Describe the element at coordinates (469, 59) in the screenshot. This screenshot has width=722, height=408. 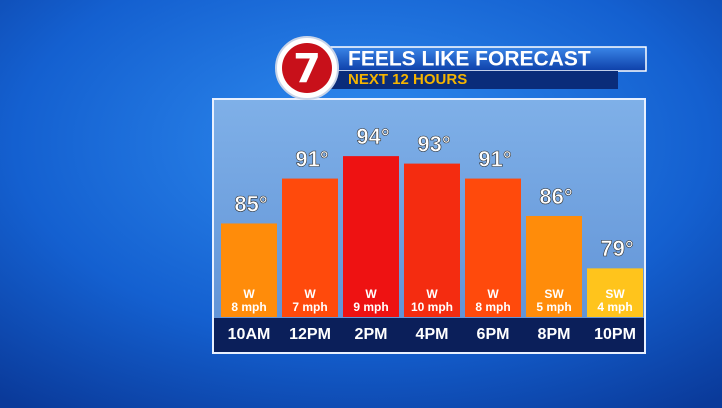
I see `chart-title: FEELS LIKE FORECAST` at that location.